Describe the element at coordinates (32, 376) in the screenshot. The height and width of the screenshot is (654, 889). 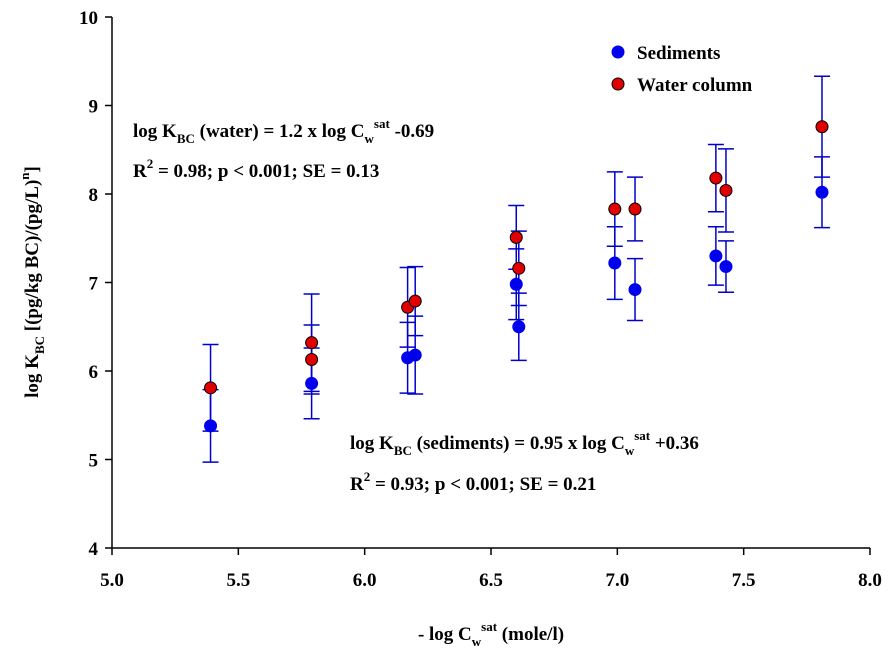
I see `y-axis-label-part: log K` at that location.